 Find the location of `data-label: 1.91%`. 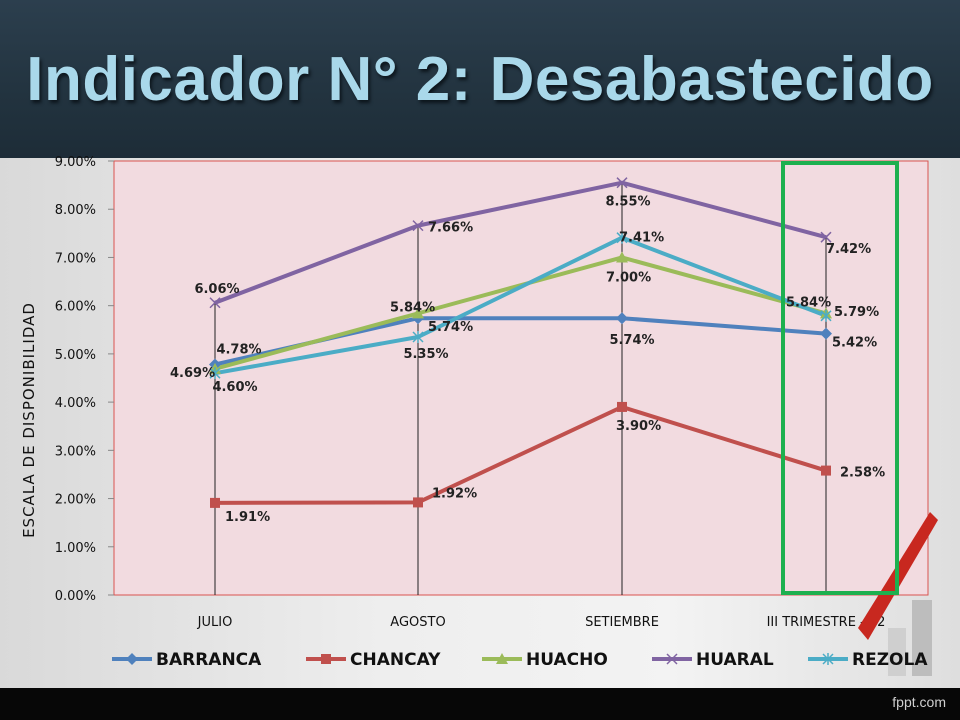

data-label: 1.91% is located at coordinates (247, 517).